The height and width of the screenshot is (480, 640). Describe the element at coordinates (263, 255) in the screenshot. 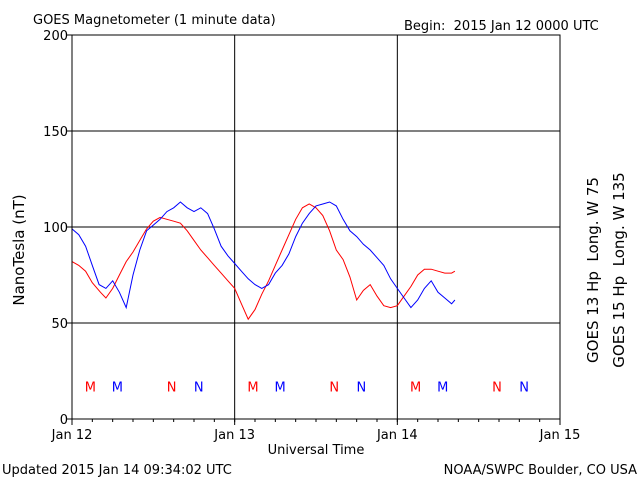

I see `series-goes15-line` at that location.